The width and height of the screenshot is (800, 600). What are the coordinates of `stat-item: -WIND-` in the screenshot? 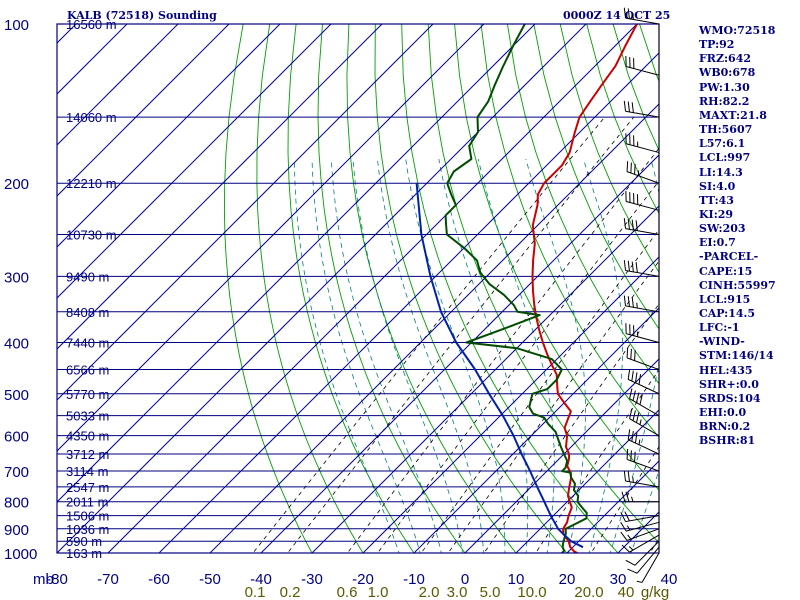 It's located at (722, 342).